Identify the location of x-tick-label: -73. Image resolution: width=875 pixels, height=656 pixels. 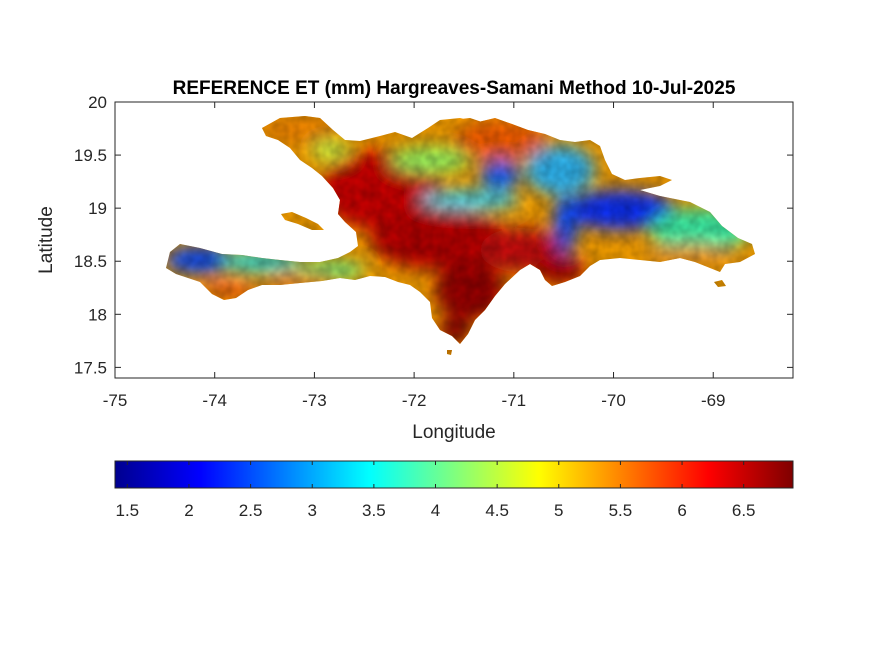
(314, 400).